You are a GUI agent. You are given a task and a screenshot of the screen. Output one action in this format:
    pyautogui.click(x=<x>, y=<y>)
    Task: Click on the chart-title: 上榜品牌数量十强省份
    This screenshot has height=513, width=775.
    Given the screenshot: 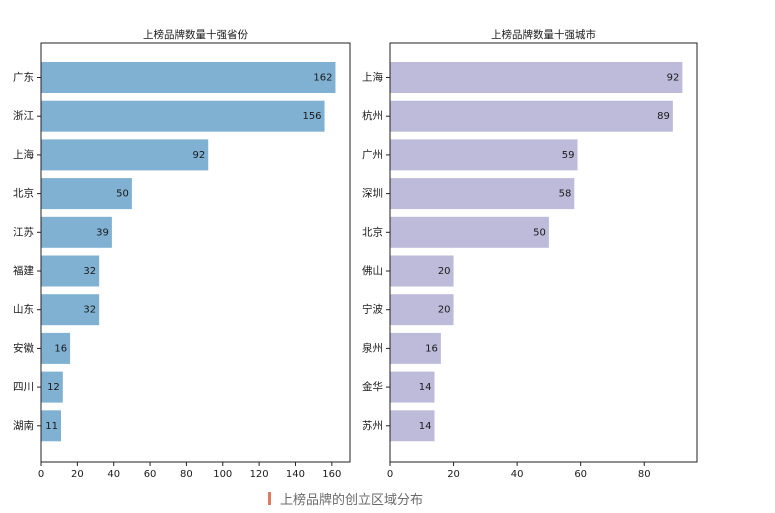 What is the action you would take?
    pyautogui.click(x=195, y=34)
    